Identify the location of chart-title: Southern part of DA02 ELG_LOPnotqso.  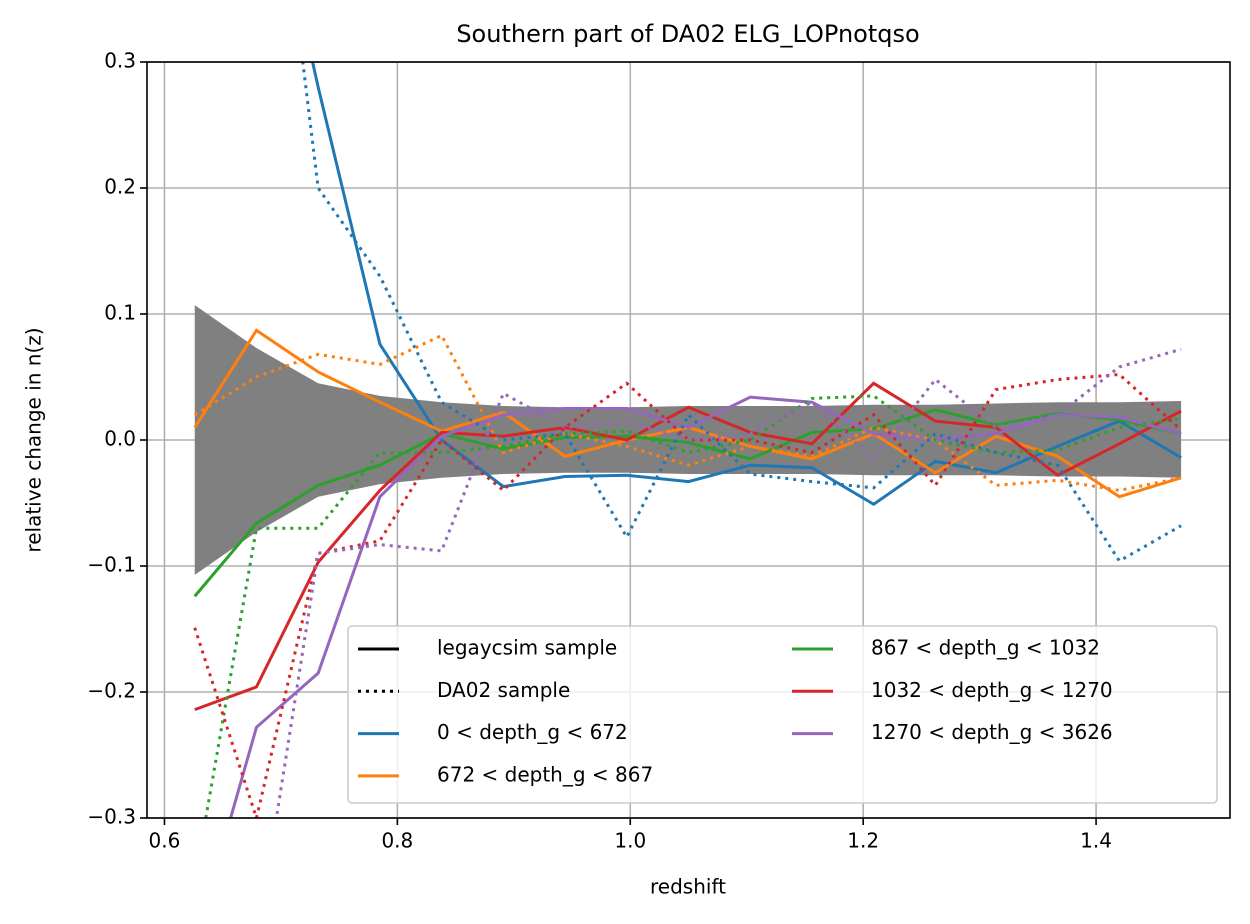
(687, 34).